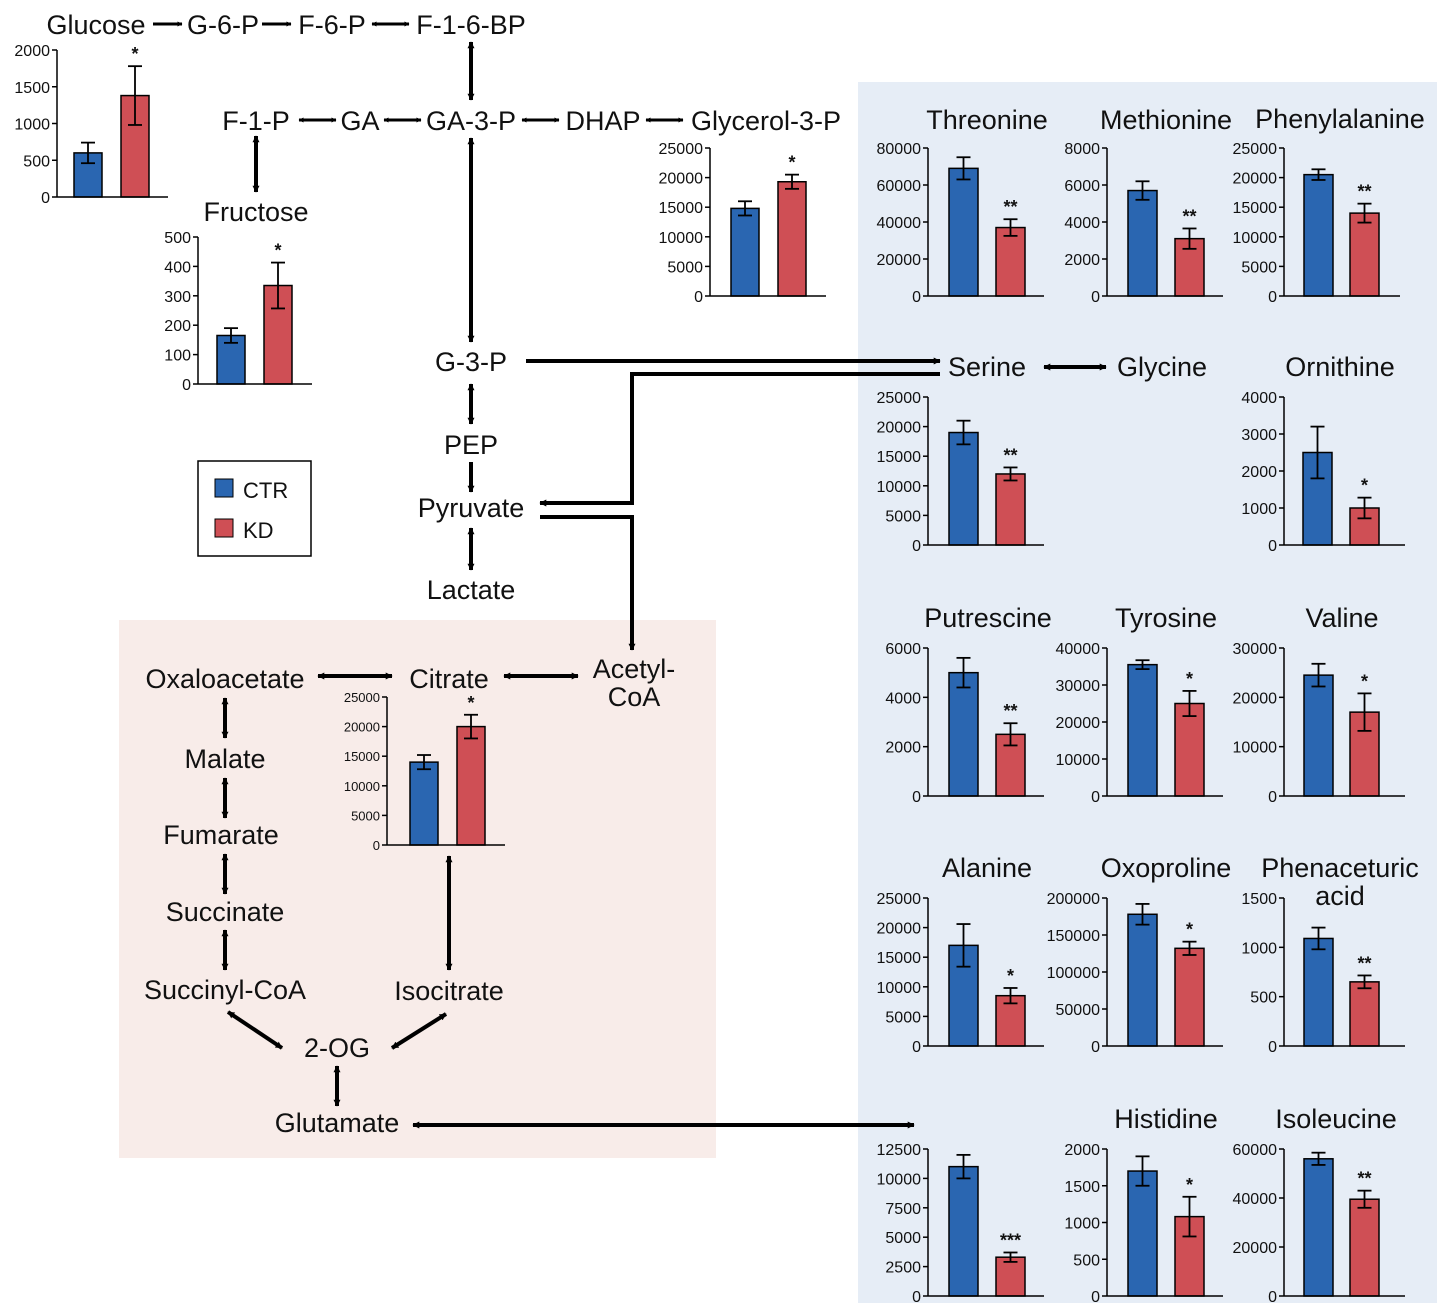 This screenshot has width=1437, height=1303. Describe the element at coordinates (899, 223) in the screenshot. I see `y-tick-label: 40000` at that location.